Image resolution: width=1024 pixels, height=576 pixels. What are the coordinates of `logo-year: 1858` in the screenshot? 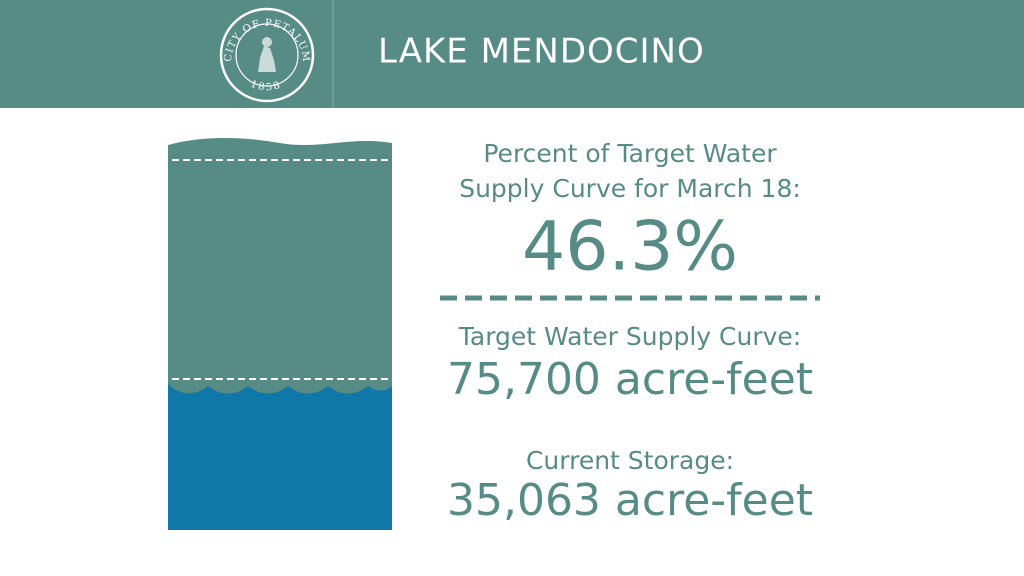 It's located at (266, 86).